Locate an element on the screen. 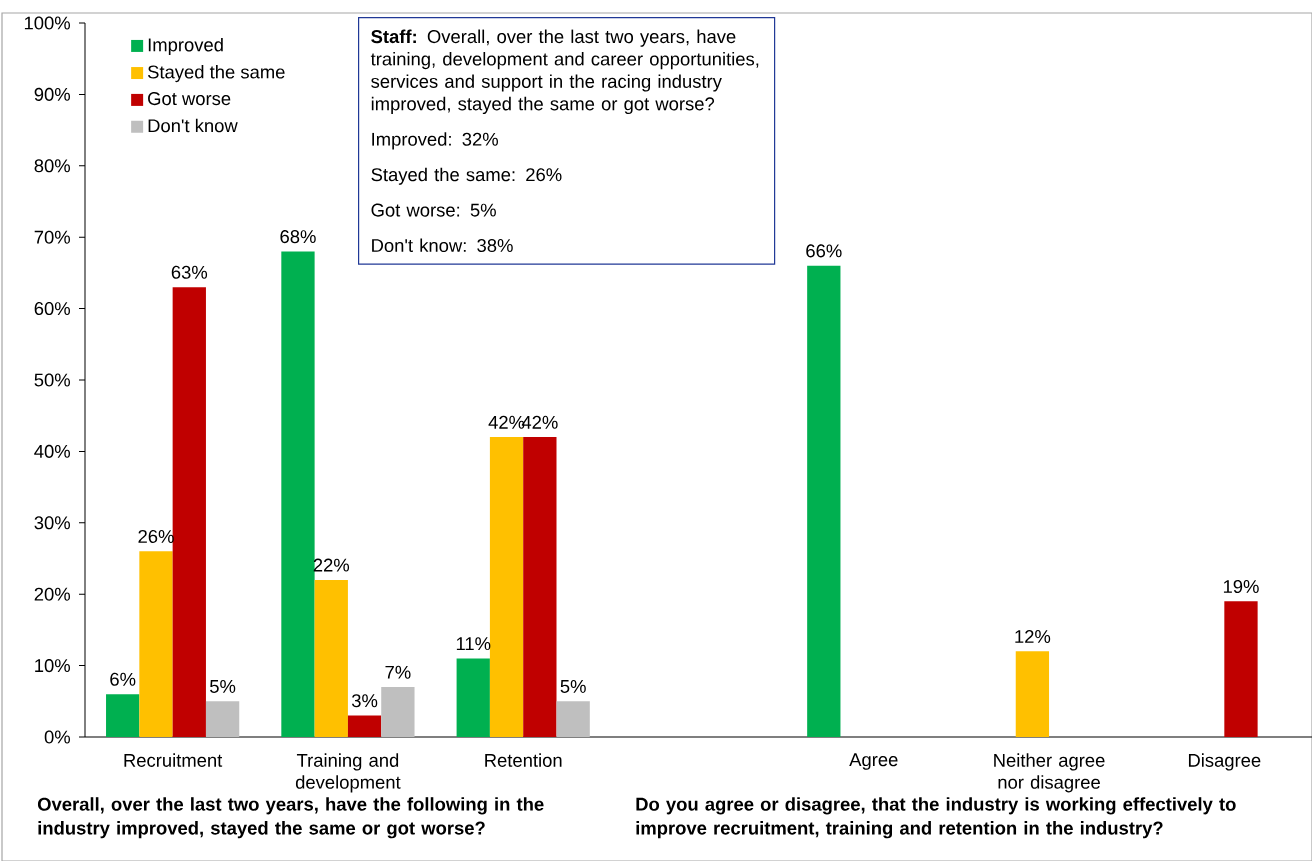  data-label: 3% is located at coordinates (364, 701).